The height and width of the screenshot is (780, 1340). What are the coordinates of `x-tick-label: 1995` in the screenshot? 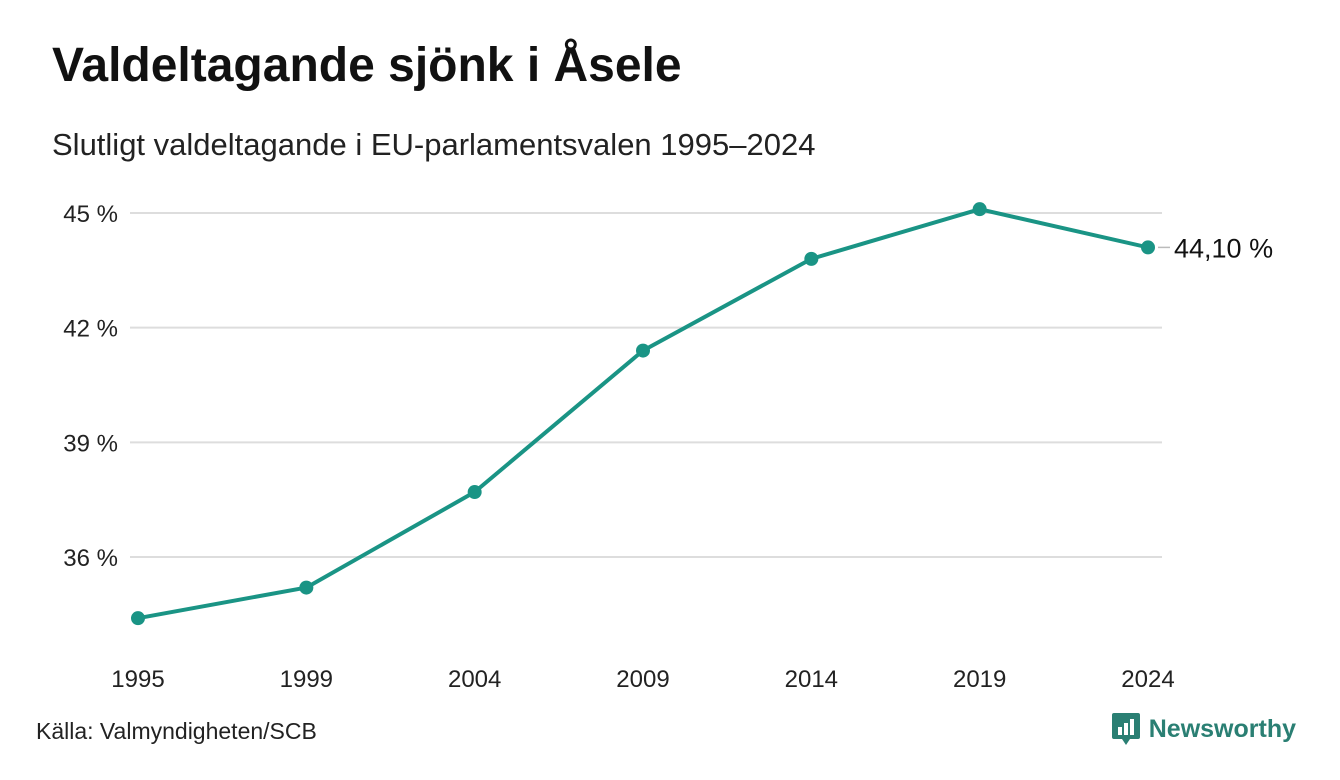 It's located at (137, 679).